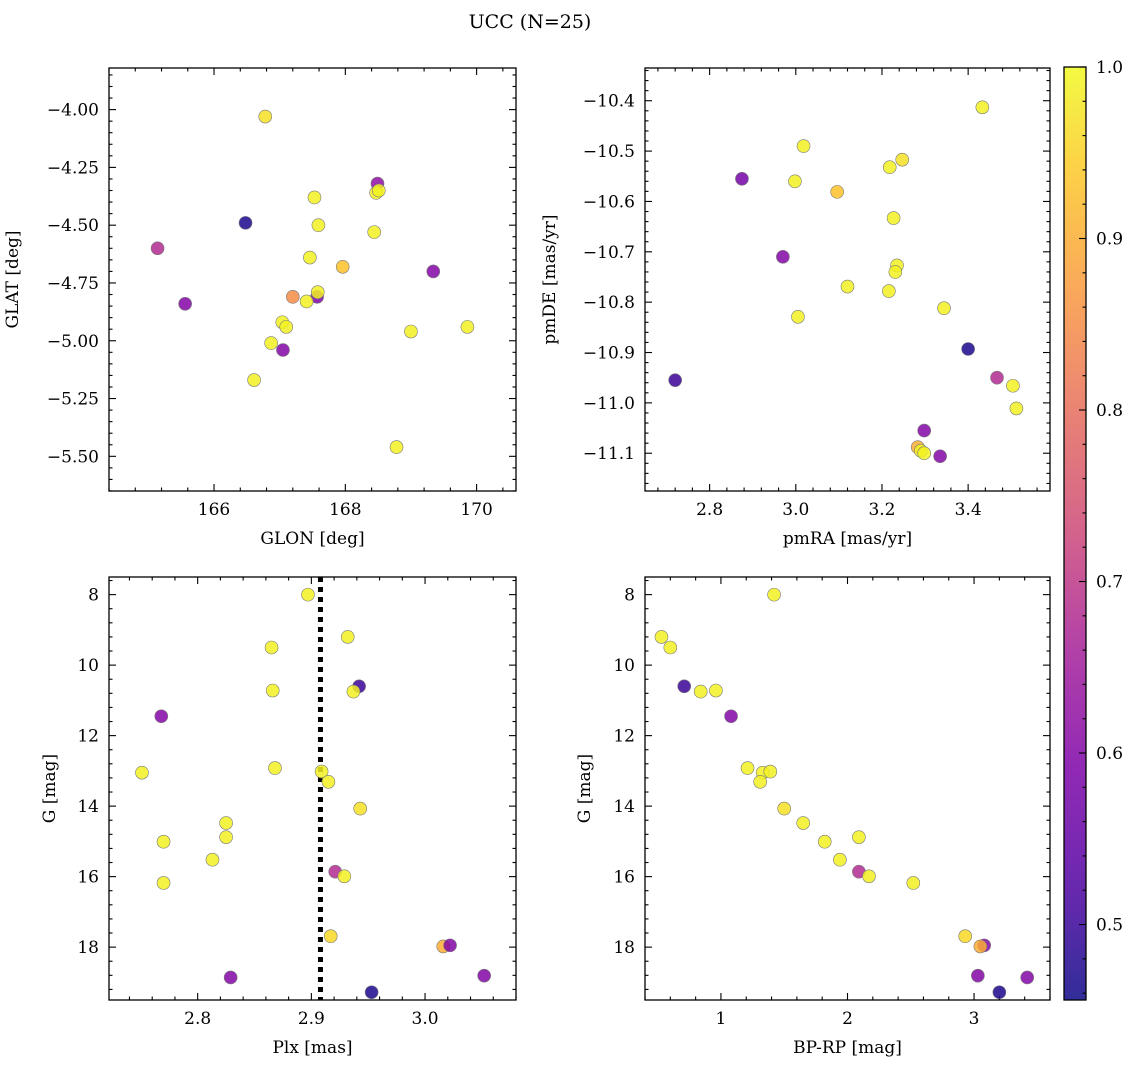 This screenshot has height=1067, width=1136. I want to click on y-tick-label: 12, so click(624, 737).